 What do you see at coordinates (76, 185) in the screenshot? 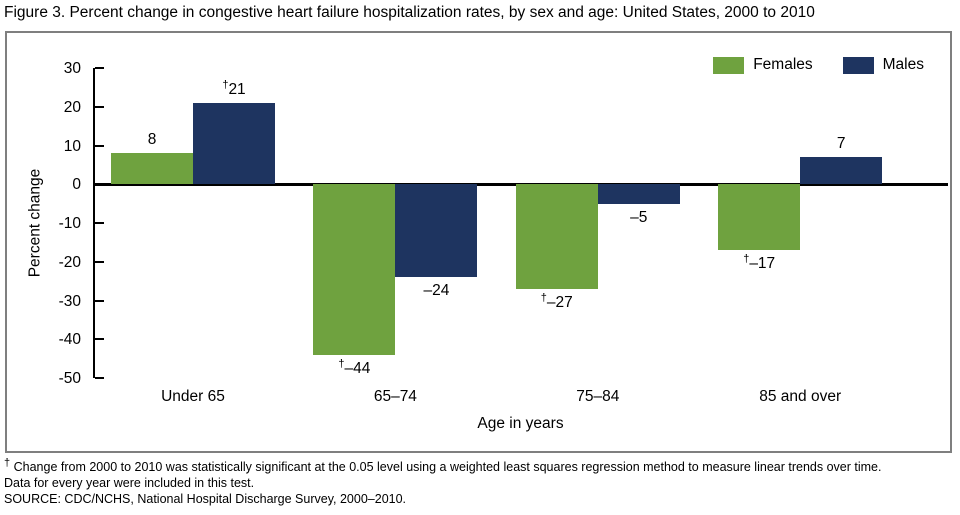
I see `y-tick-label: 0` at bounding box center [76, 185].